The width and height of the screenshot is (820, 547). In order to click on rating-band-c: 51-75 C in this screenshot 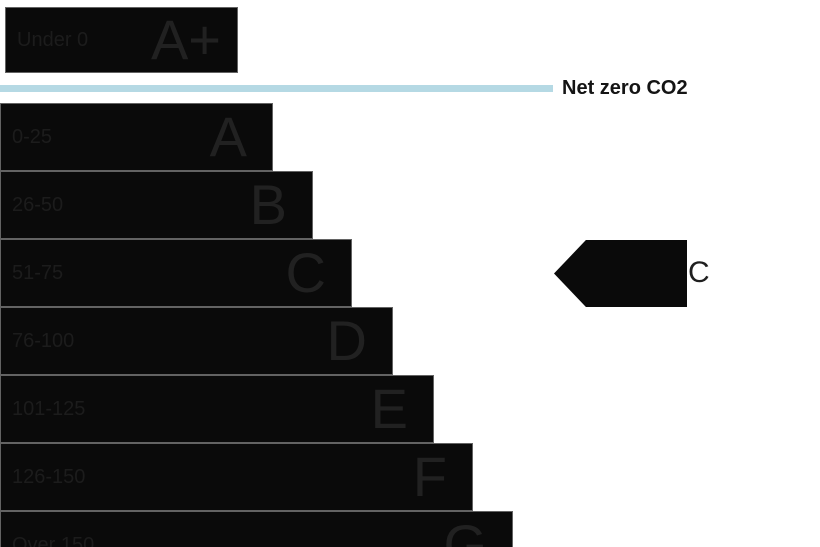, I will do `click(176, 273)`.